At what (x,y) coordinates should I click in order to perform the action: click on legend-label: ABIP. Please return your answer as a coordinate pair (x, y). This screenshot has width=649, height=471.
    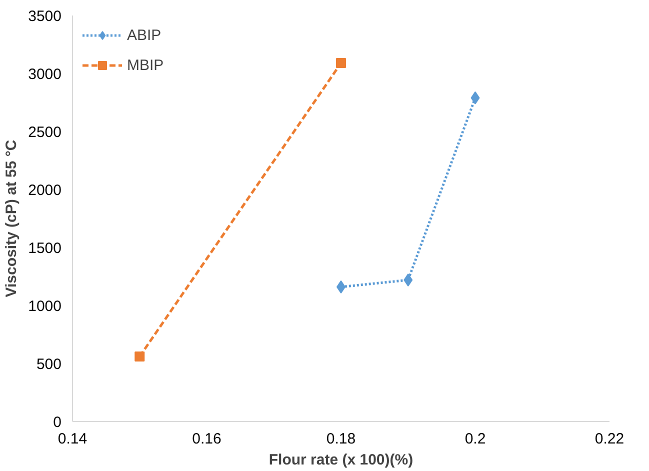
    Looking at the image, I should click on (144, 35).